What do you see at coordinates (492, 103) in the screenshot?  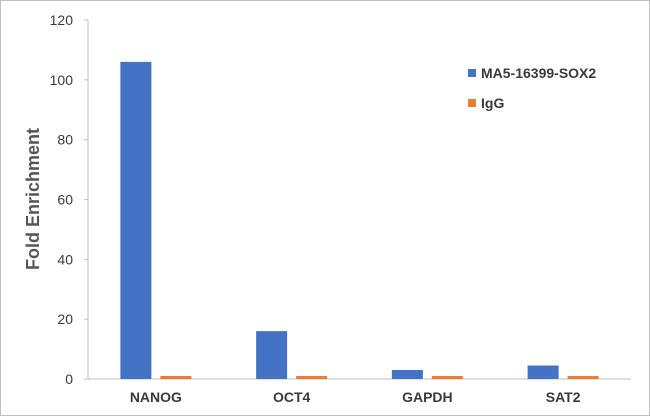 I see `legend-label: IgG` at bounding box center [492, 103].